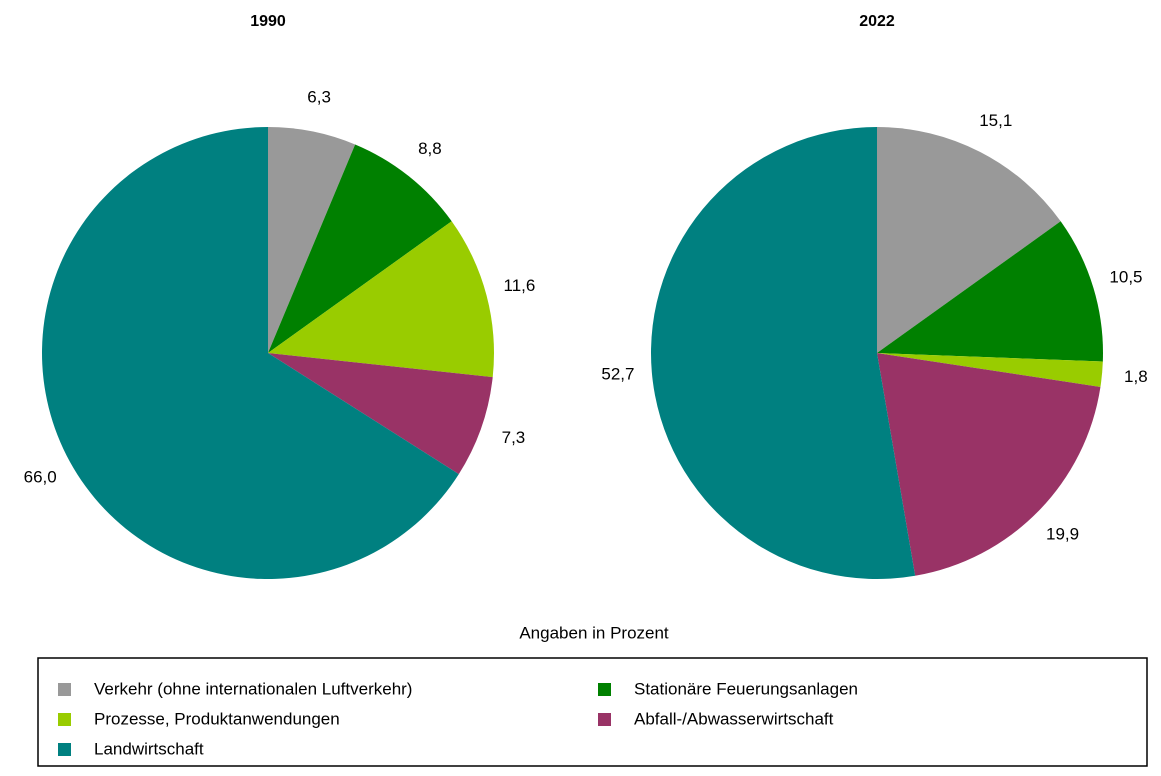 The width and height of the screenshot is (1161, 776). What do you see at coordinates (877, 21) in the screenshot?
I see `chart-title: 2022` at bounding box center [877, 21].